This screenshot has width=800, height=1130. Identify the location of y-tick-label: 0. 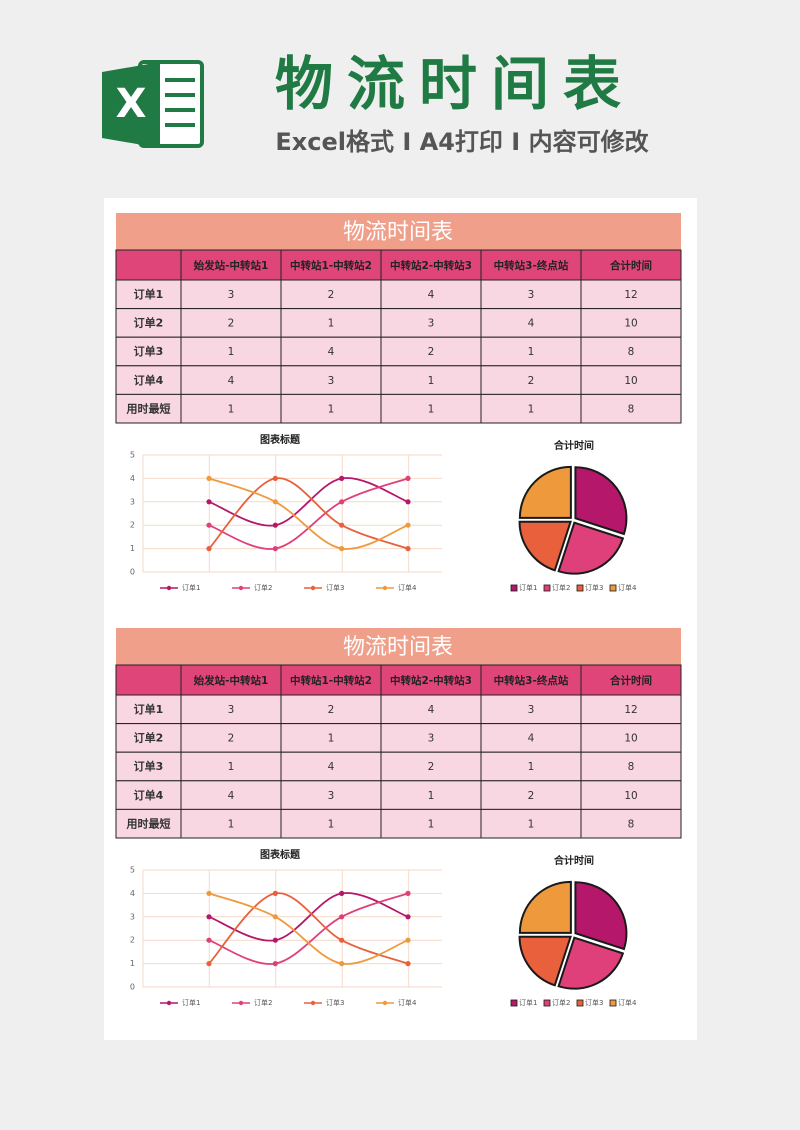
(132, 572).